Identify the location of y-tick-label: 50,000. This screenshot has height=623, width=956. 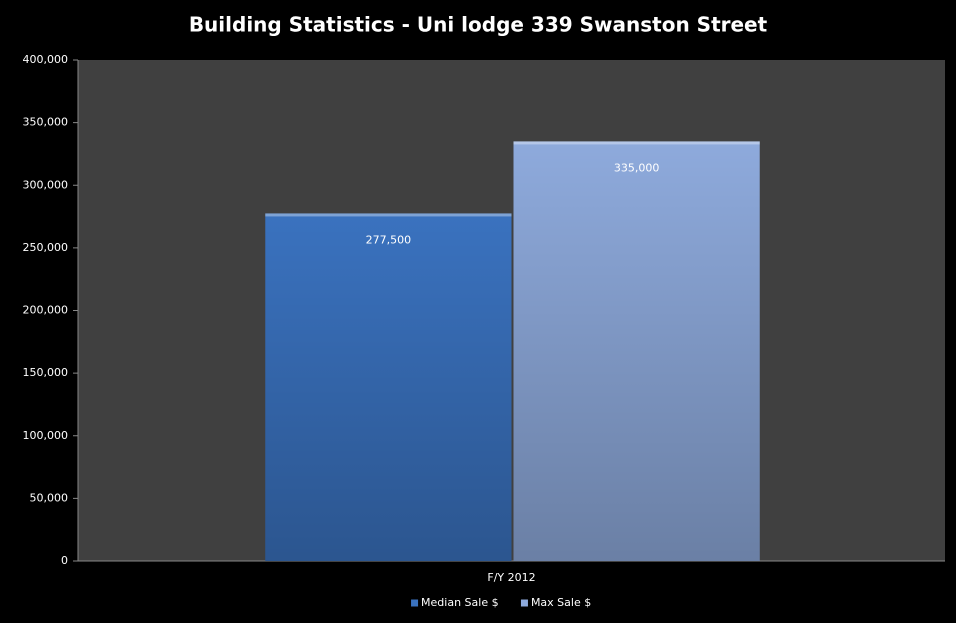
(49, 497).